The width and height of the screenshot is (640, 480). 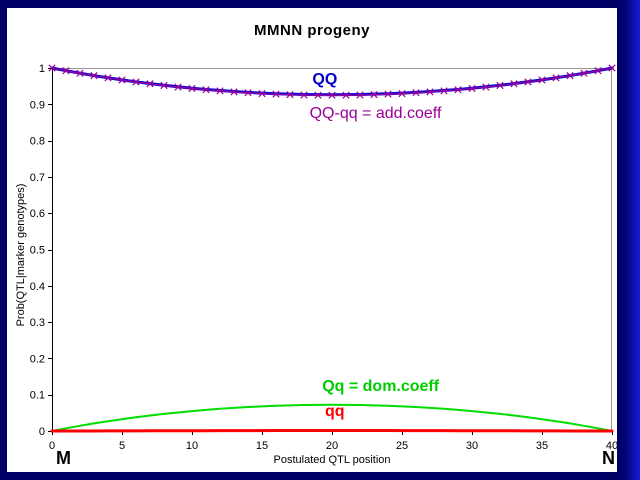 What do you see at coordinates (42, 432) in the screenshot?
I see `y-tick-label: 0` at bounding box center [42, 432].